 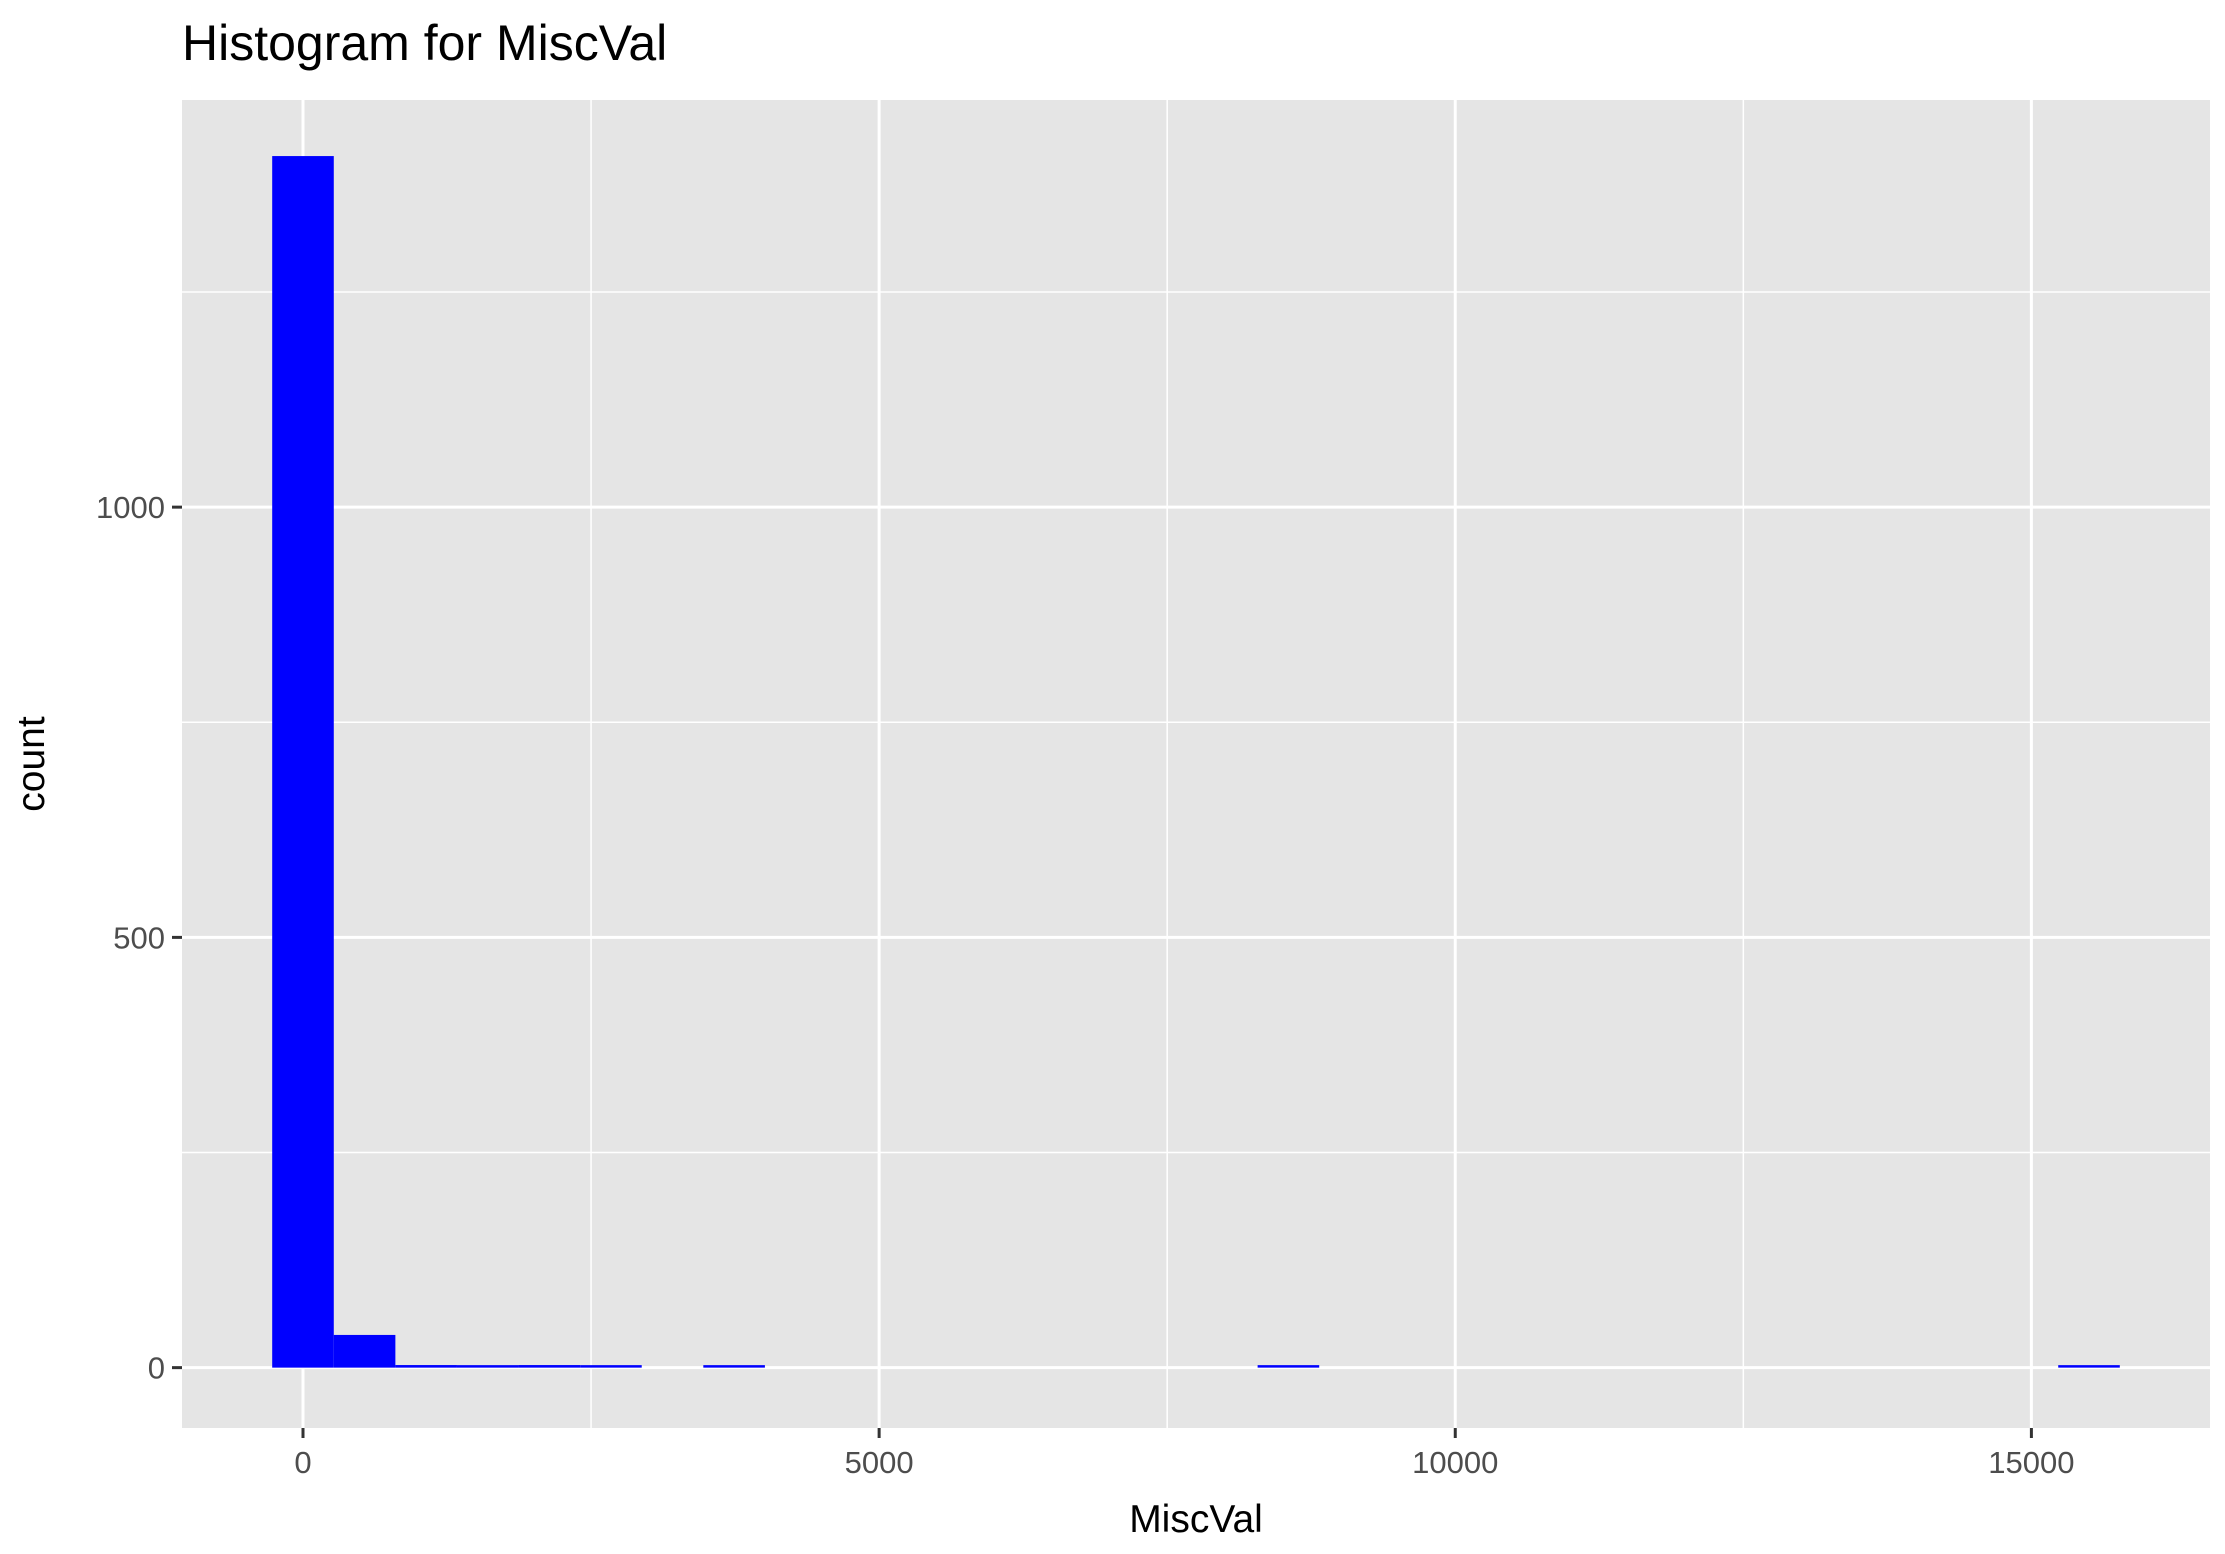 I want to click on x-axis-title: MiscVal, so click(x=1196, y=1519).